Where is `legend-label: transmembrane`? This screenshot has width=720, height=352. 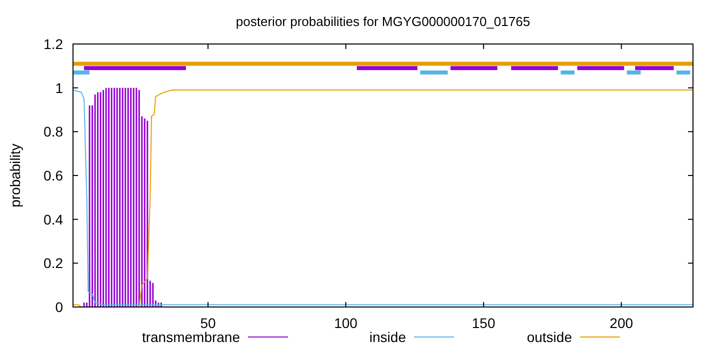 legend-label: transmembrane is located at coordinates (191, 337).